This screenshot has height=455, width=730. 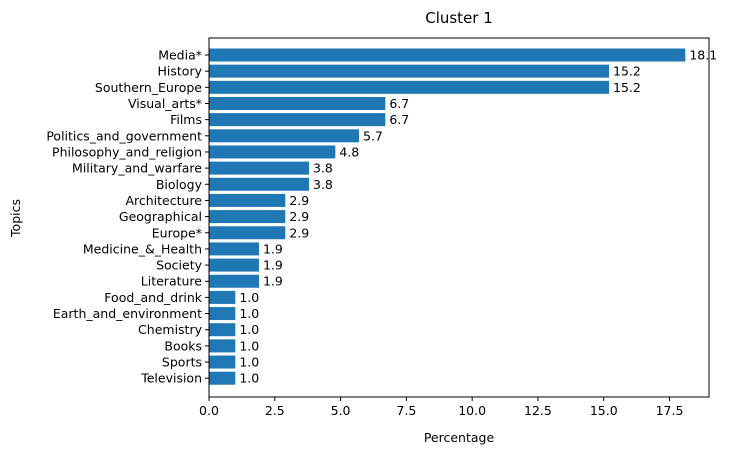 I want to click on x-tick-label: 12.5, so click(x=538, y=410).